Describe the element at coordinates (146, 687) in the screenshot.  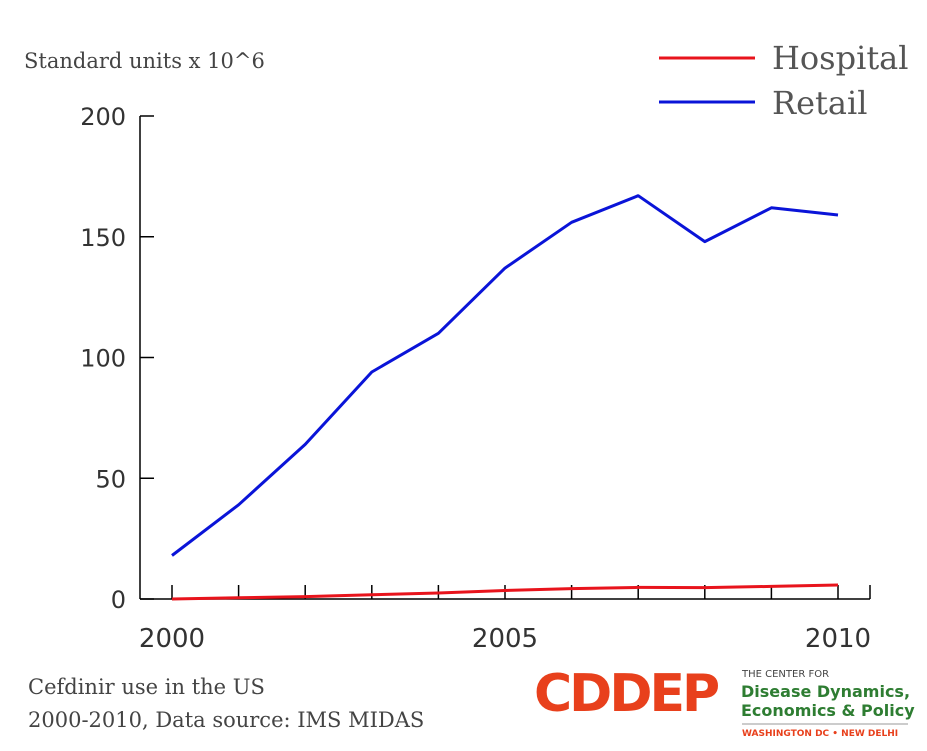
I see `caption-title: Cefdinir use in the US` at that location.